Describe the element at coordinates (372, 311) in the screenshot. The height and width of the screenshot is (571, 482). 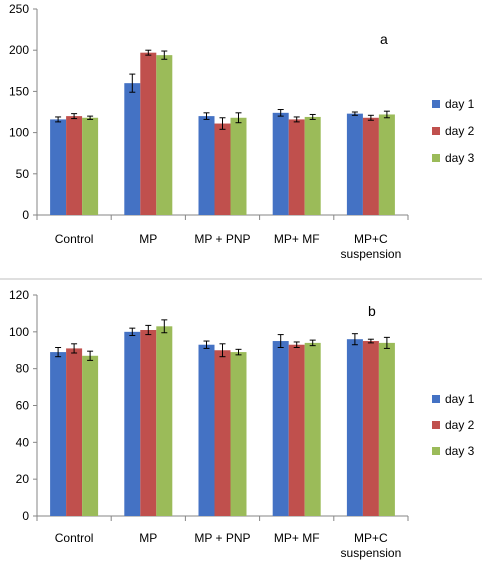
I see `panel-b-label: b` at that location.